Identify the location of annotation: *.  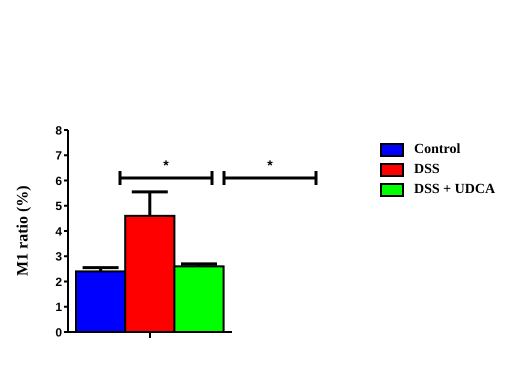
(166, 165).